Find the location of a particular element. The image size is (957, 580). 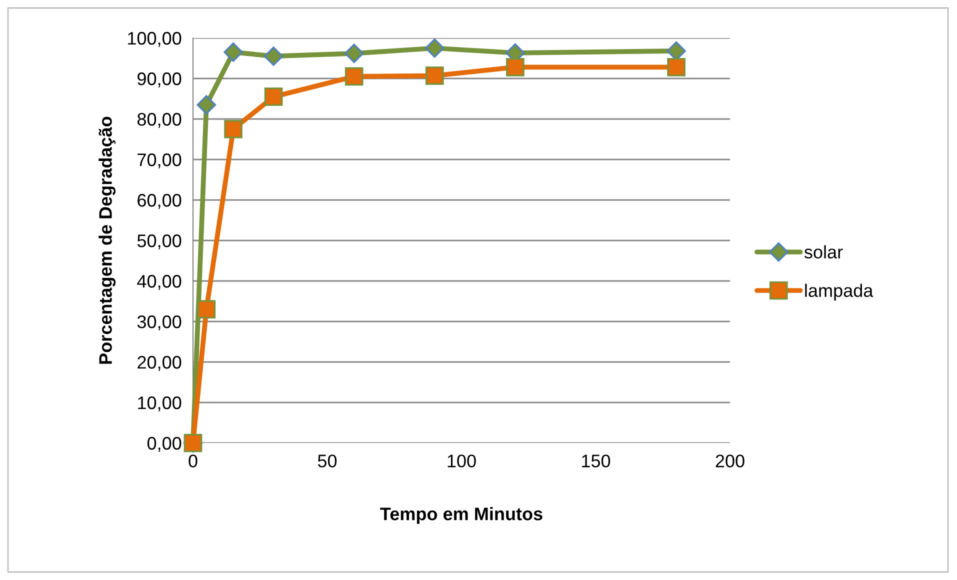

legend-label: solar is located at coordinates (823, 251).